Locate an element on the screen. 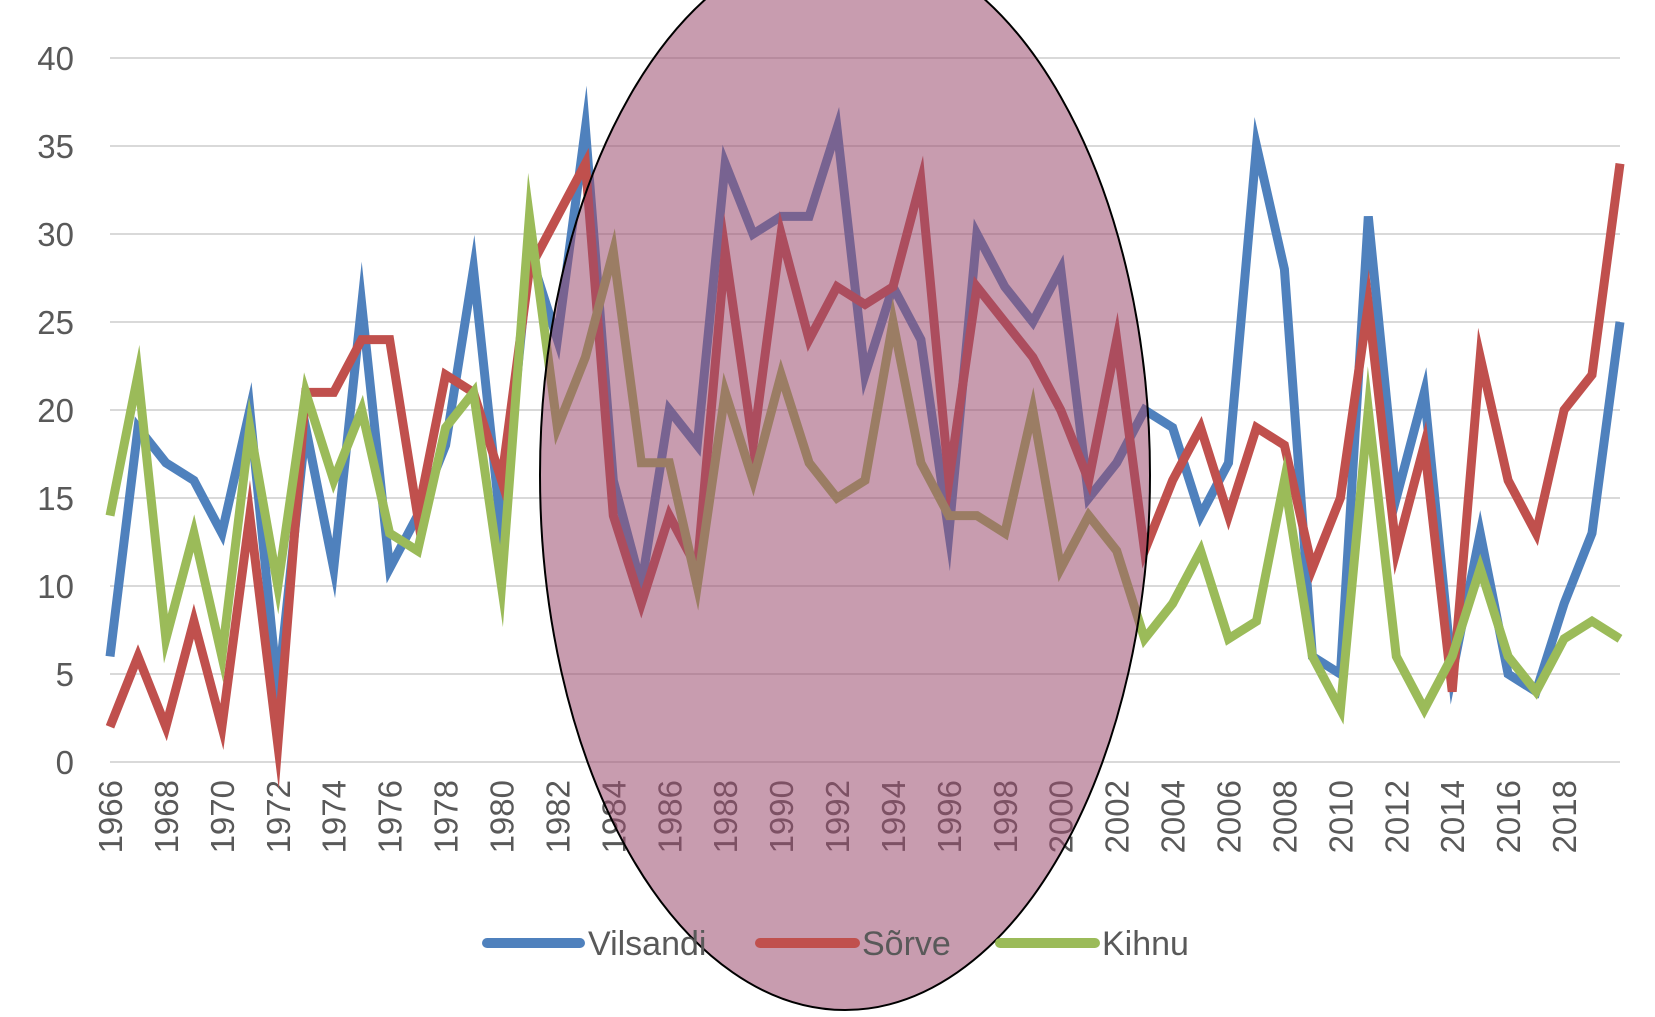  x-tick-label: 2014 is located at coordinates (1452, 816).